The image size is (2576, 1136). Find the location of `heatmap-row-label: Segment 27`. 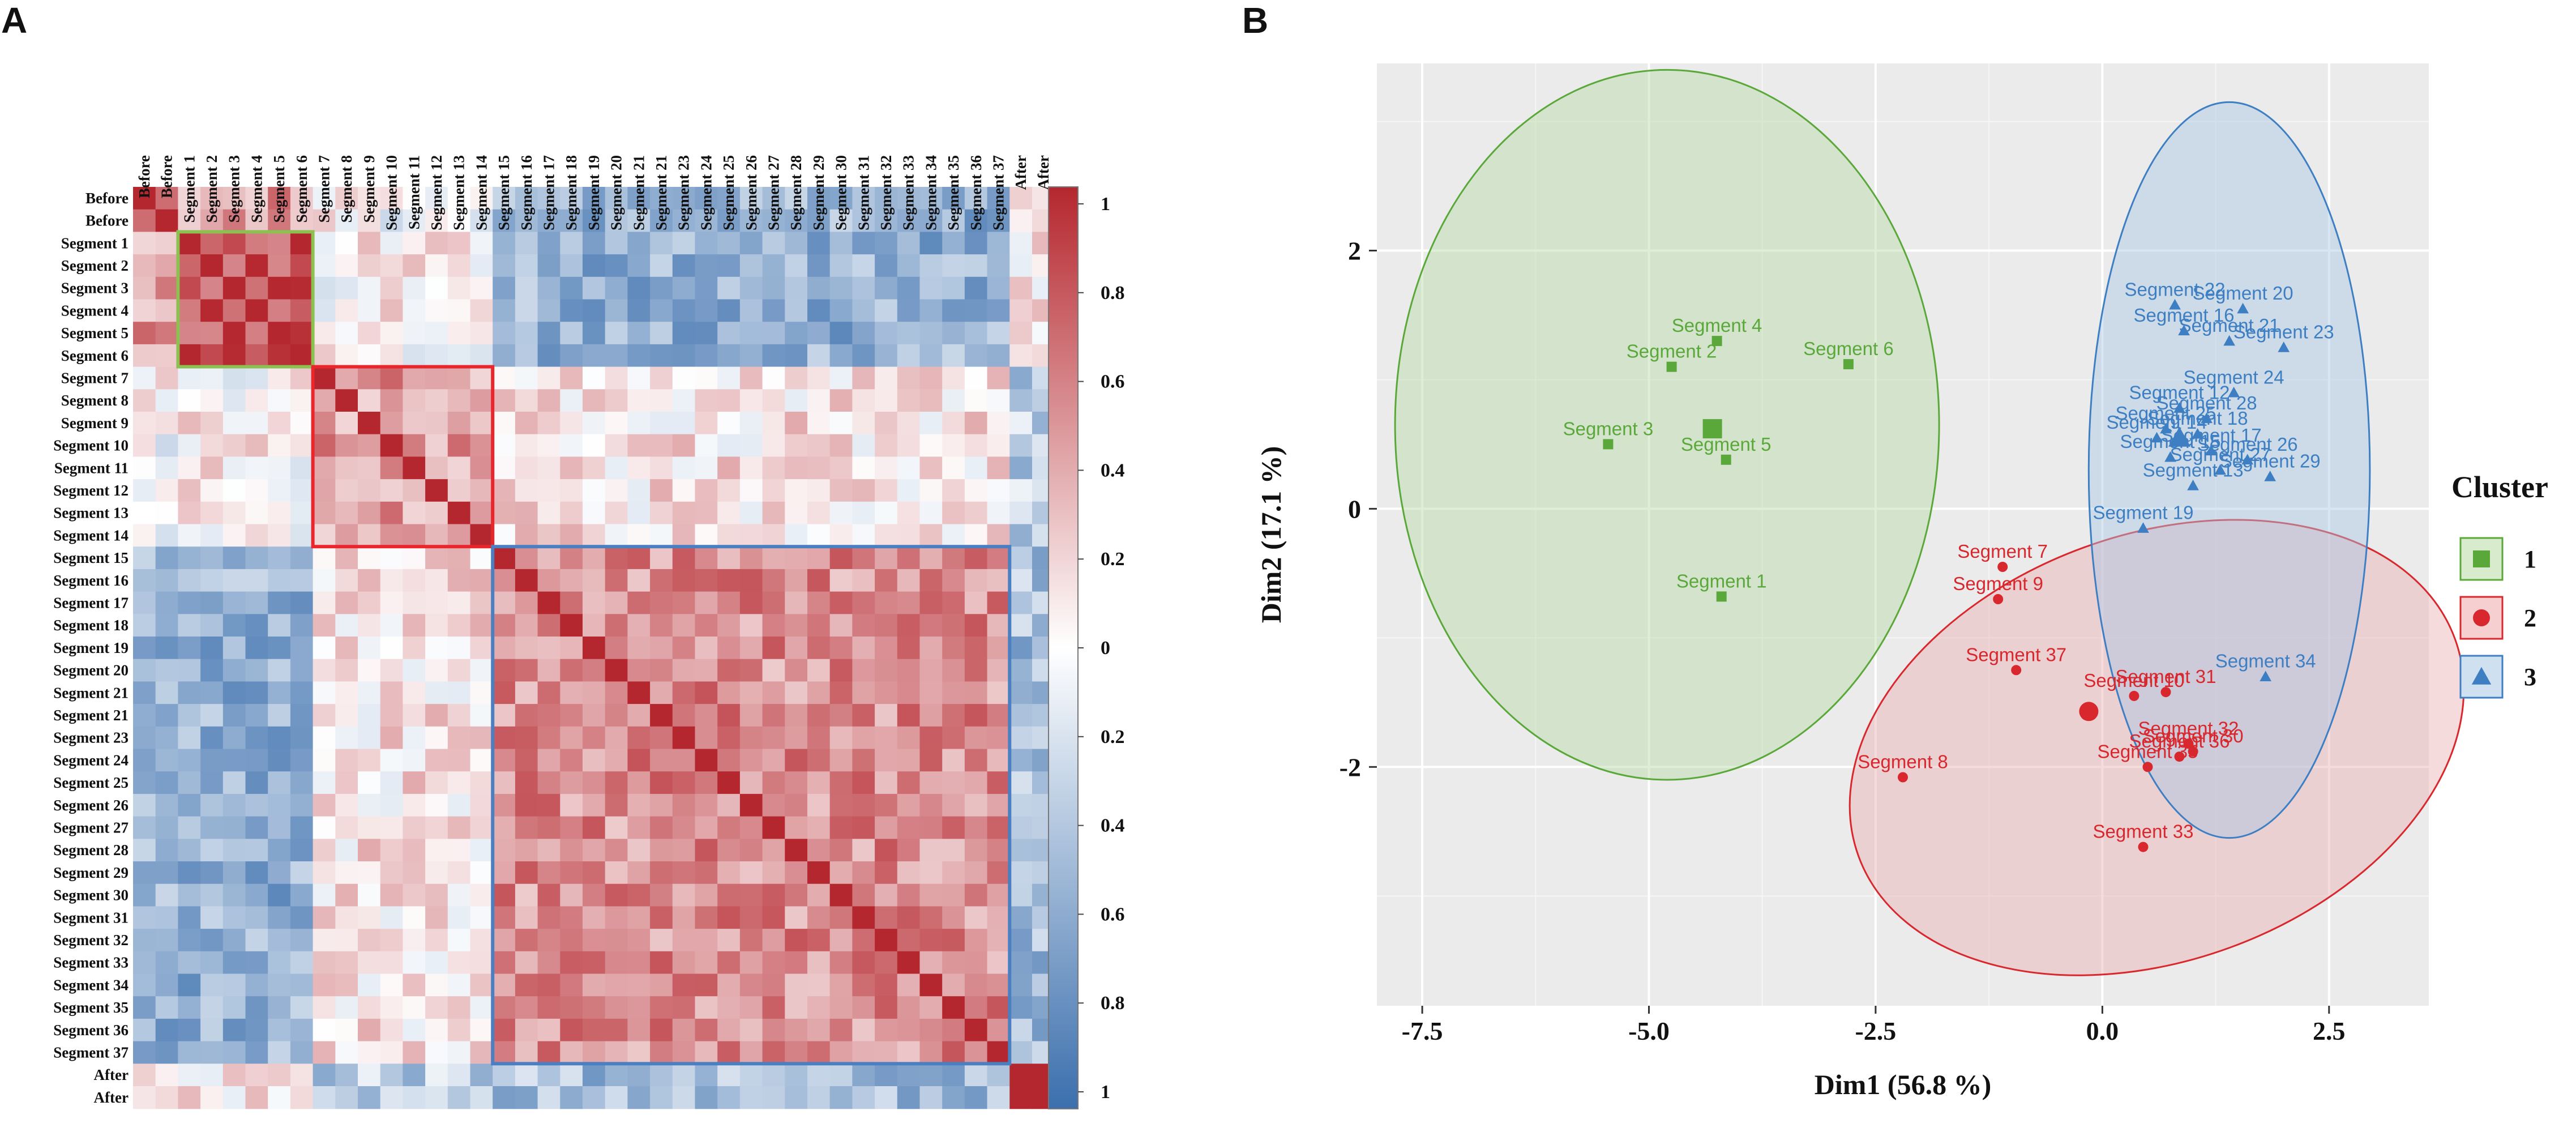

heatmap-row-label: Segment 27 is located at coordinates (91, 827).